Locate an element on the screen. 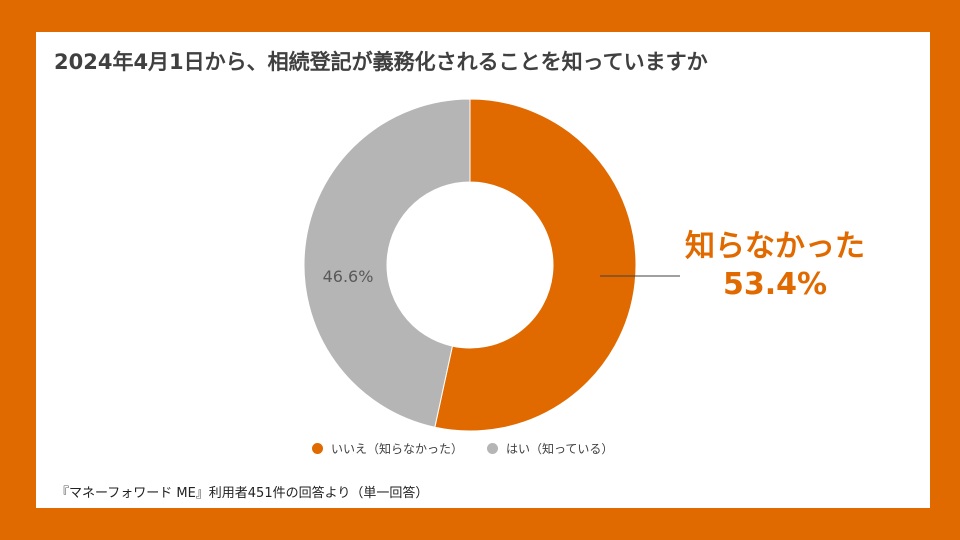 The width and height of the screenshot is (960, 540). legend-item-yes: はい（知っている） is located at coordinates (550, 448).